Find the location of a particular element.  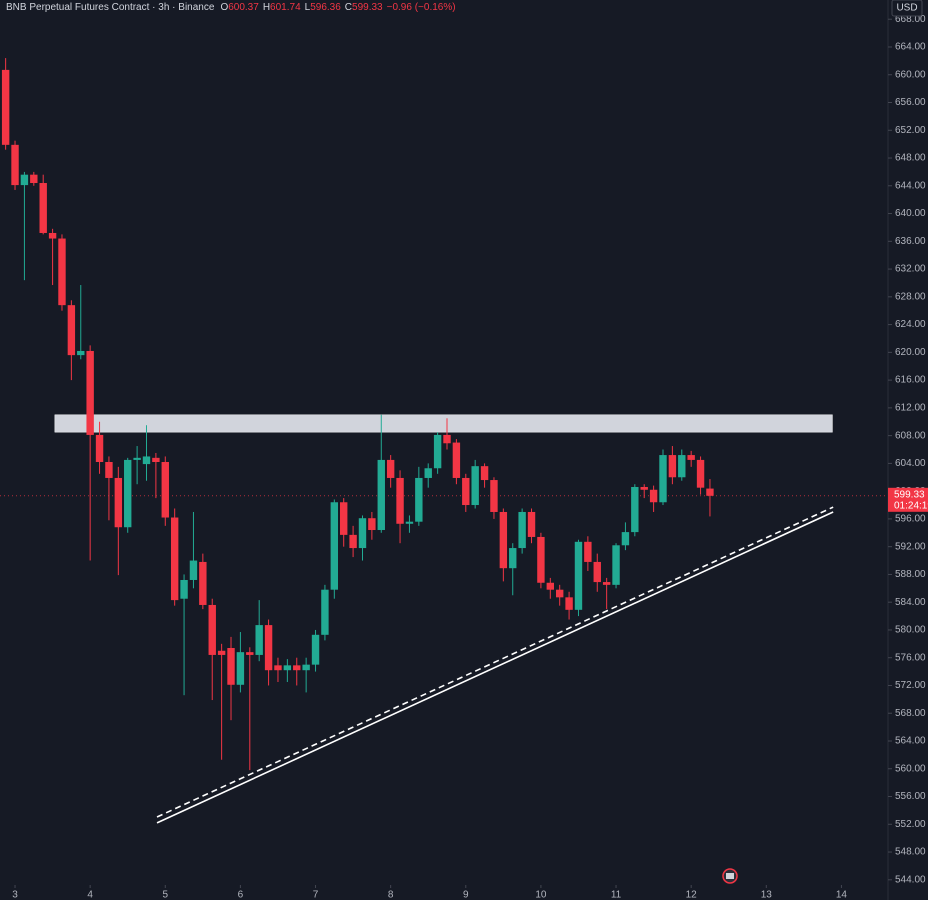

legend-value: 599.33 is located at coordinates (367, 7).